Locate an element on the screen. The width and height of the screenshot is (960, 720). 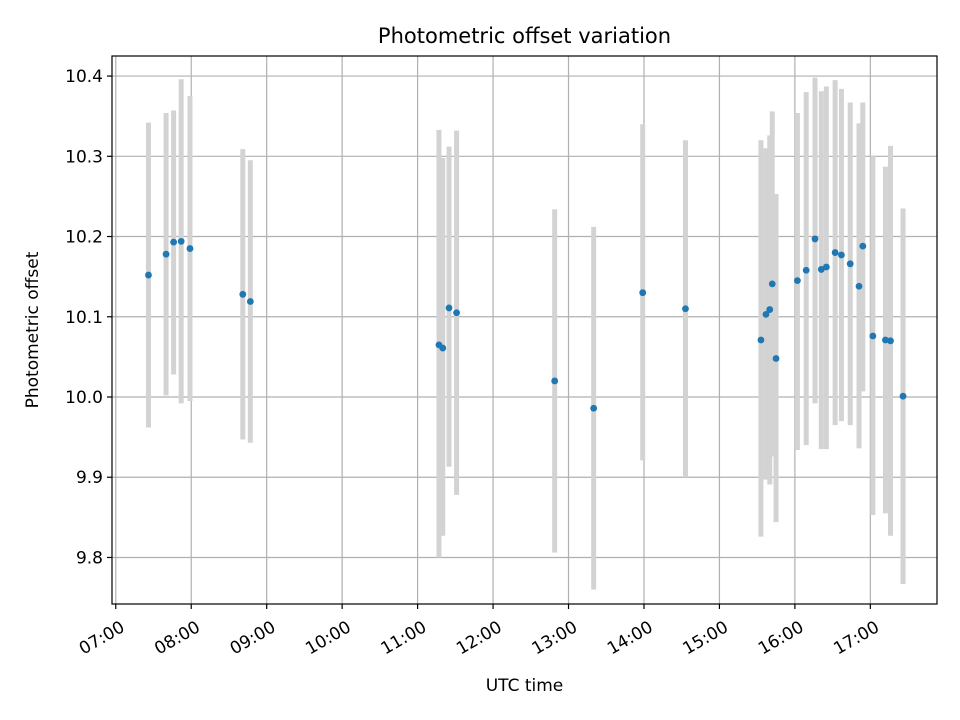
y-tick-label: 10.4 is located at coordinates (84, 77).